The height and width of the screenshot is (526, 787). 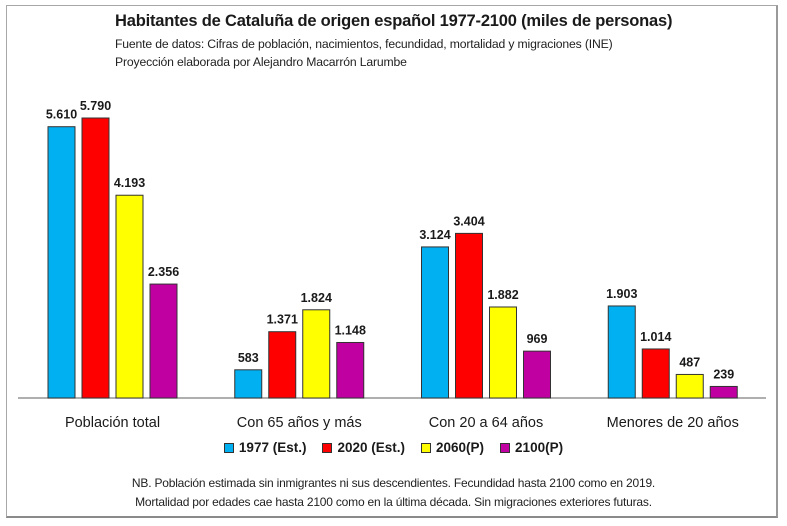 I want to click on bar-poblacion-total-1977-est, so click(x=61, y=262).